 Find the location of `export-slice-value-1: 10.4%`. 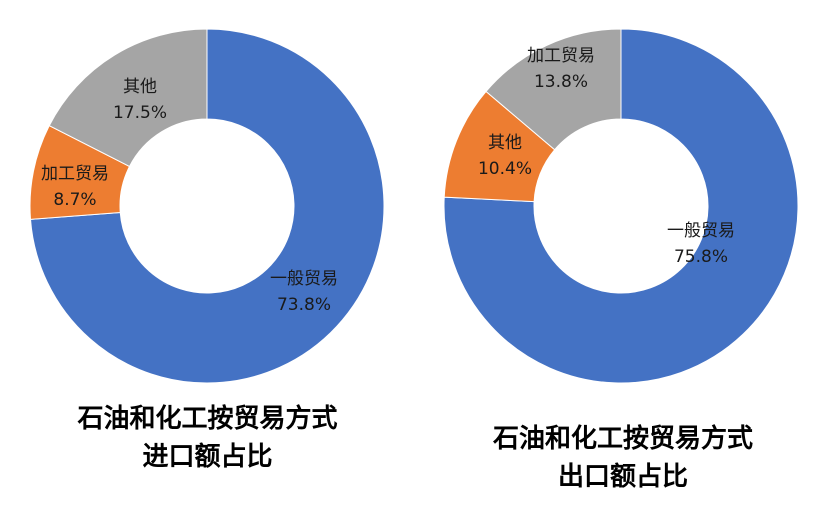

export-slice-value-1: 10.4% is located at coordinates (505, 169).